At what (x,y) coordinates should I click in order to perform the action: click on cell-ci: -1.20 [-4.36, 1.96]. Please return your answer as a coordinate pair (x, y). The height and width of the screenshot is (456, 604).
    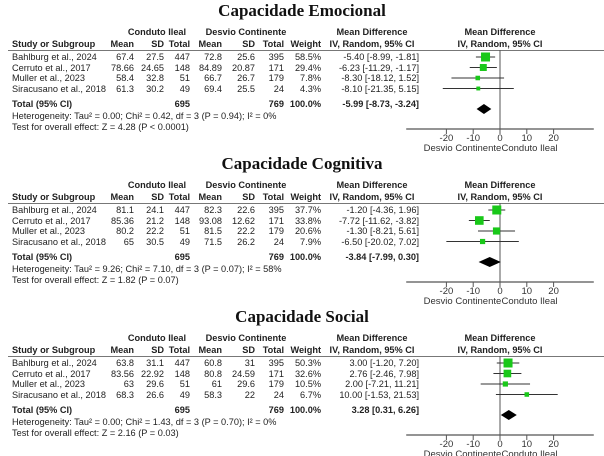
    Looking at the image, I should click on (382, 210).